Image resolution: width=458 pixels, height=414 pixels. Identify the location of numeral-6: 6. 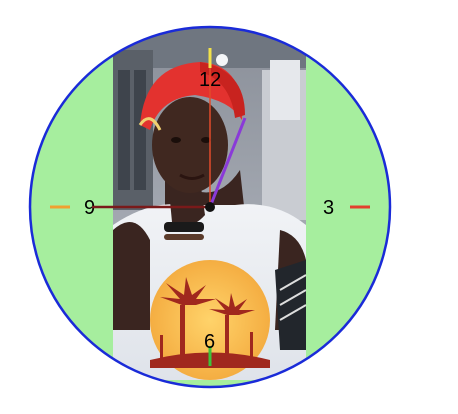
(209, 342).